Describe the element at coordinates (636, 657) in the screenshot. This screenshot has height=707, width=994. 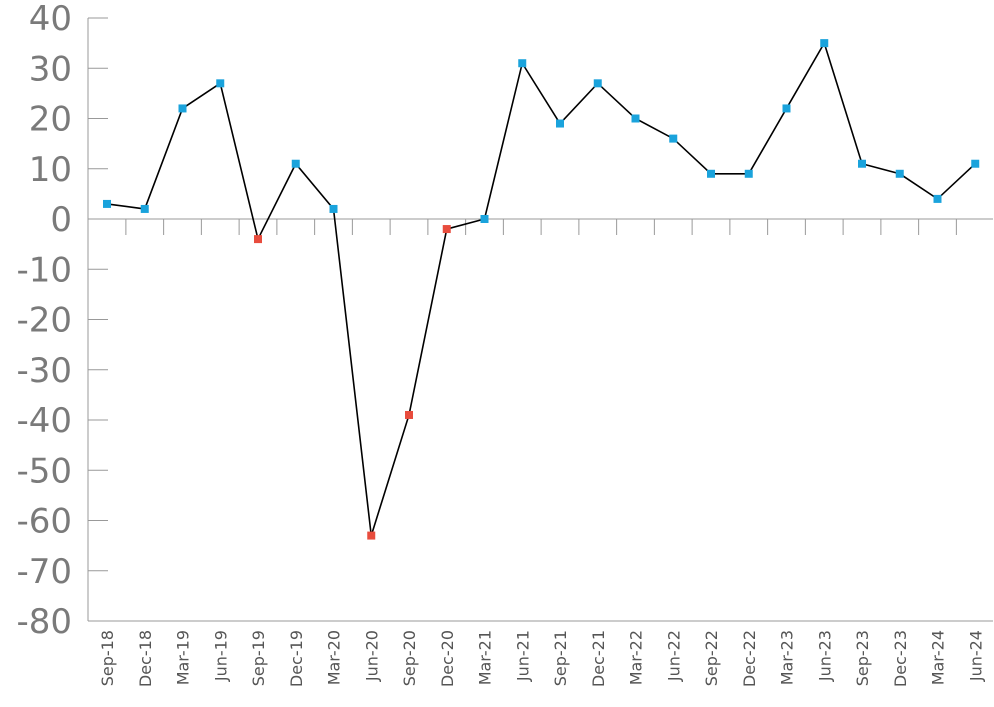
I see `x-tick-label: Mar-22` at that location.